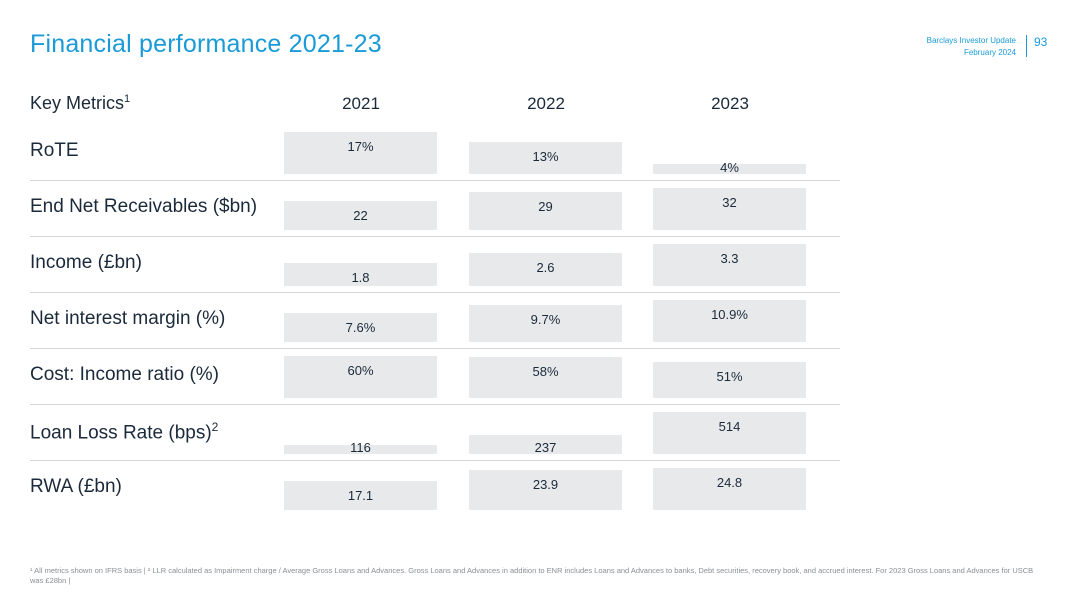 The height and width of the screenshot is (607, 1080). I want to click on value-label-rote-2021: 17%, so click(360, 146).